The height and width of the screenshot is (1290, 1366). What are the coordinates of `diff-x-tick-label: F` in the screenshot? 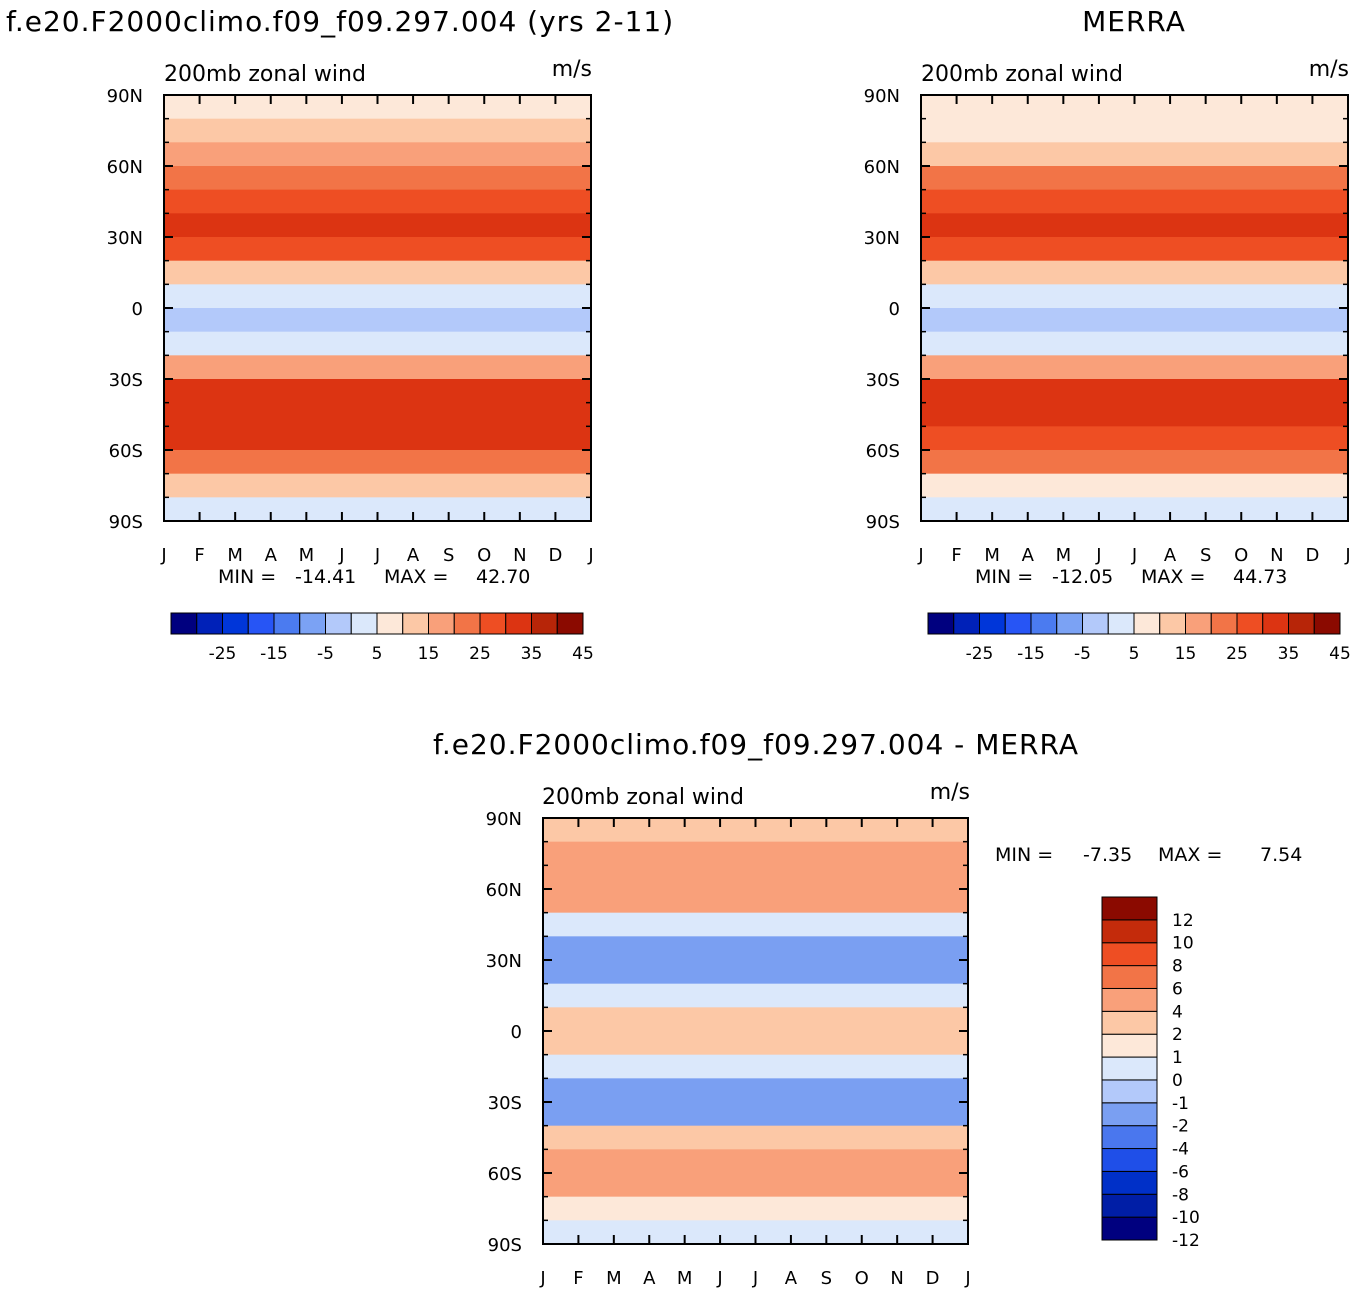 It's located at (578, 1278).